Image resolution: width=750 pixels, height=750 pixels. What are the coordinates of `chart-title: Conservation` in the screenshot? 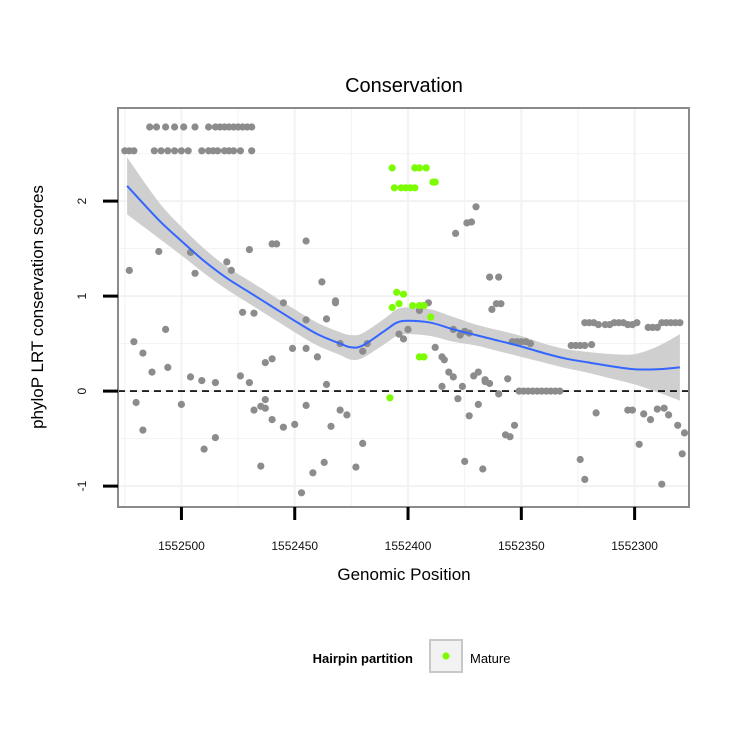 It's located at (404, 86).